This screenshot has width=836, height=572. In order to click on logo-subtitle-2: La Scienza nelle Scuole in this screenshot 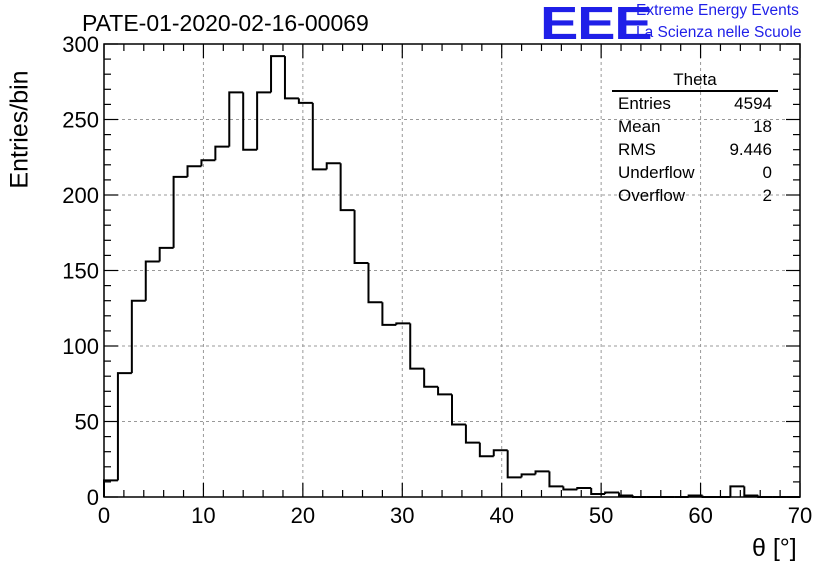, I will do `click(719, 32)`.